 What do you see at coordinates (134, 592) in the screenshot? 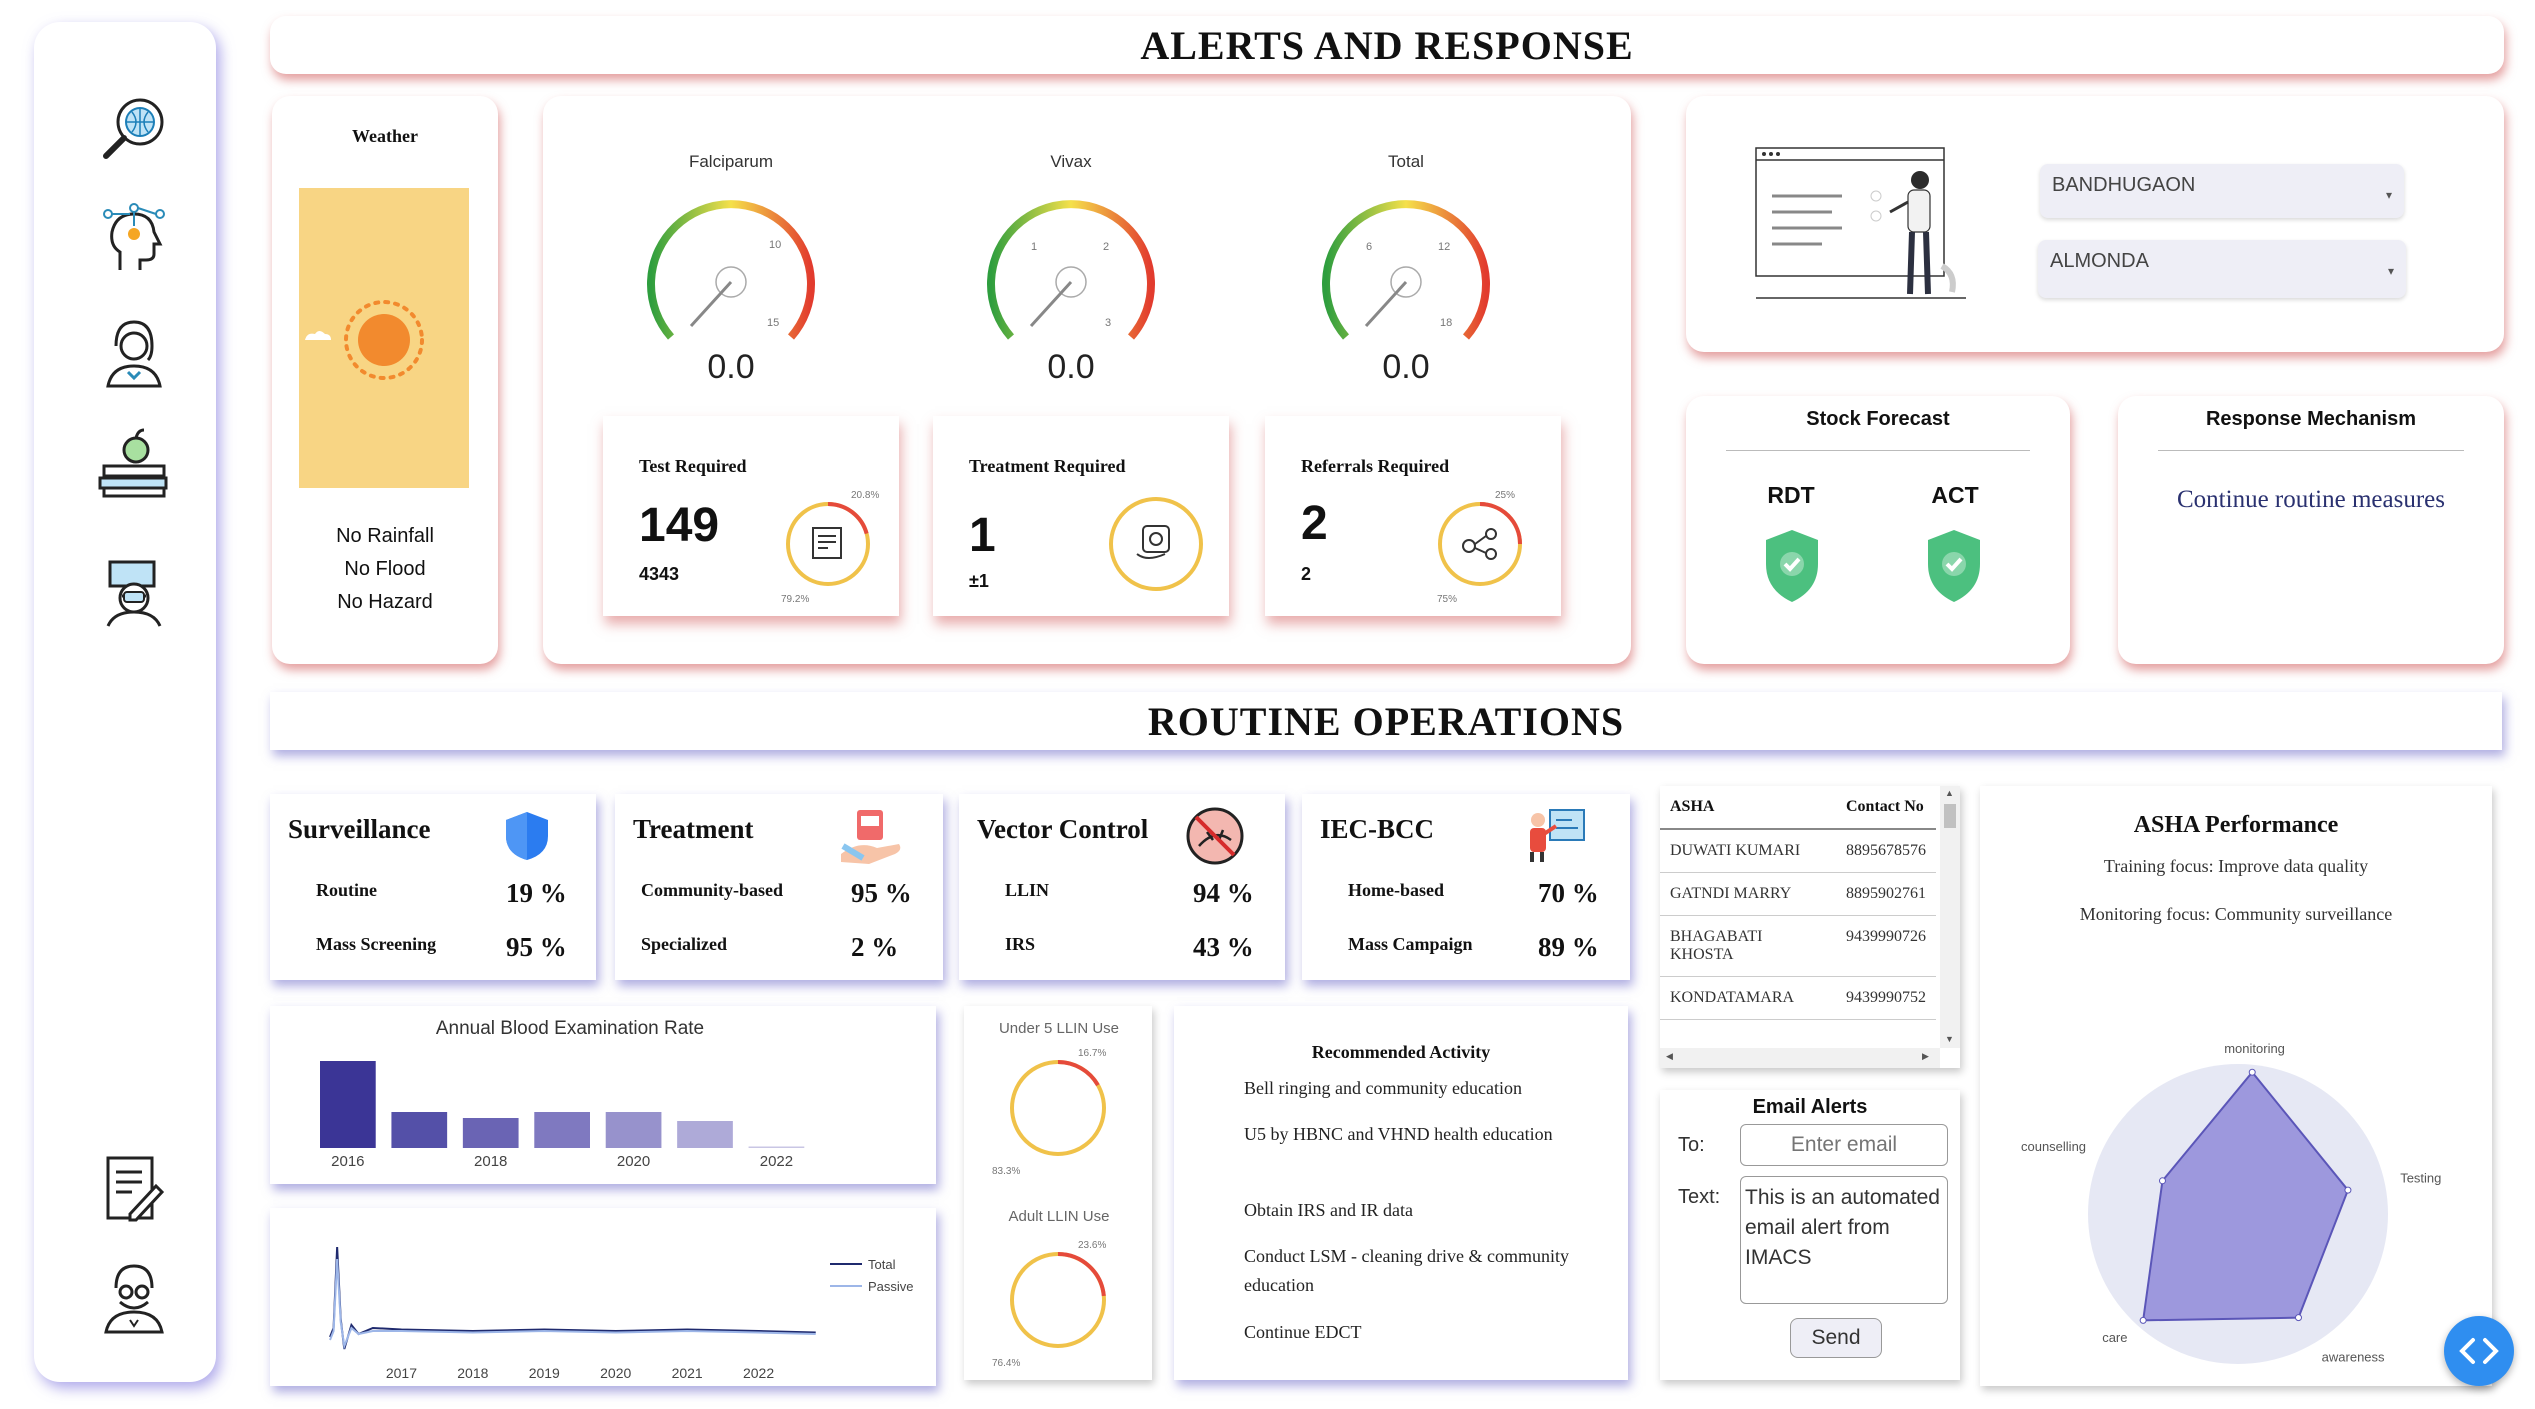
I see `doctor-laptop-icon` at bounding box center [134, 592].